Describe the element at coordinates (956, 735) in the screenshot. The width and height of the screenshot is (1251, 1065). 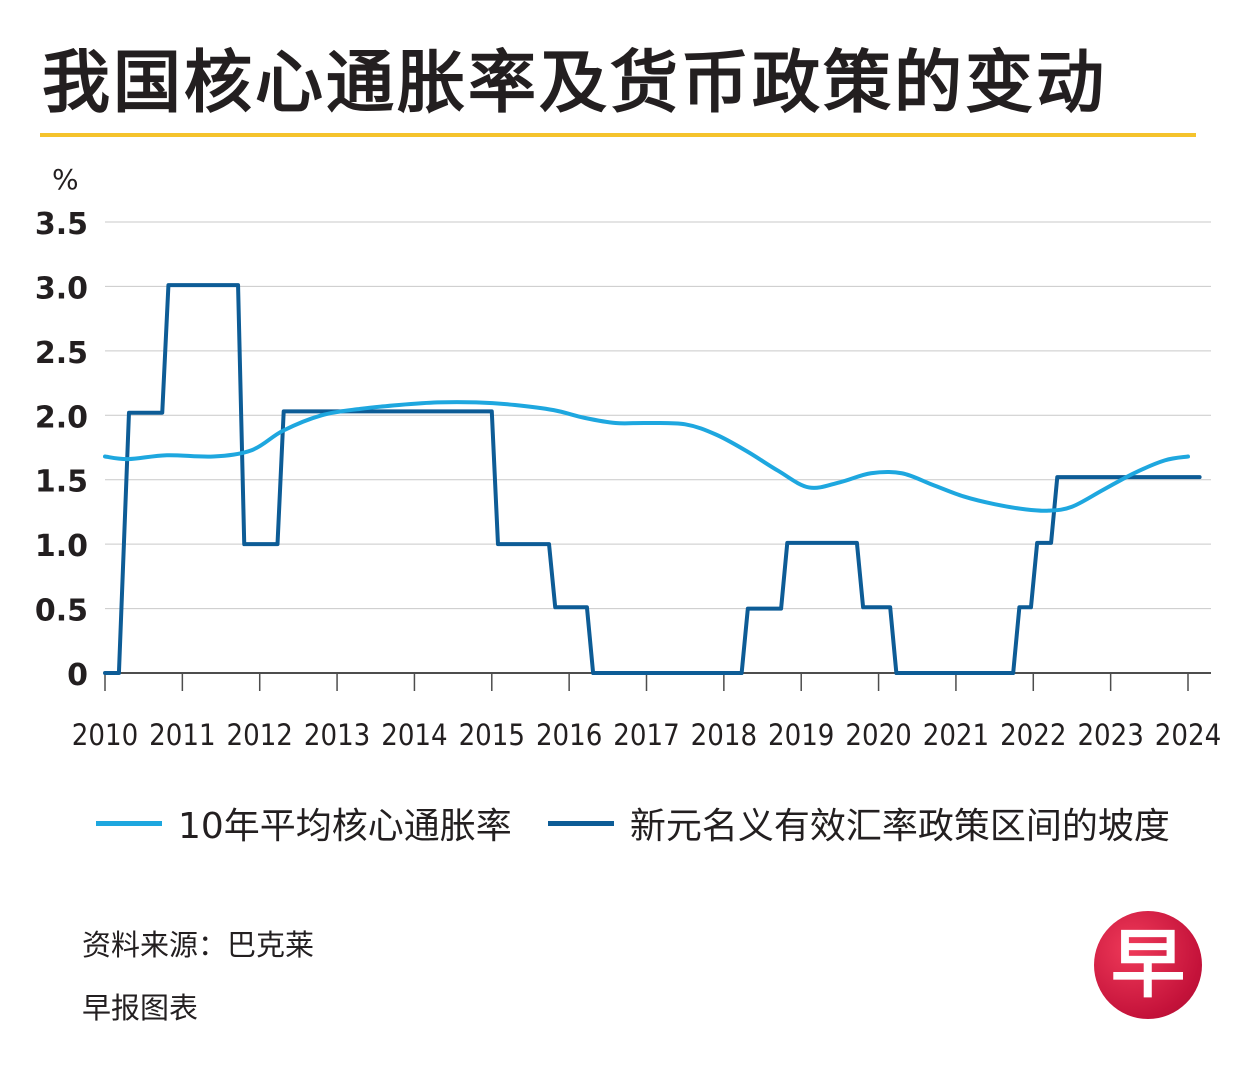
I see `x-tick-label: 2021` at that location.